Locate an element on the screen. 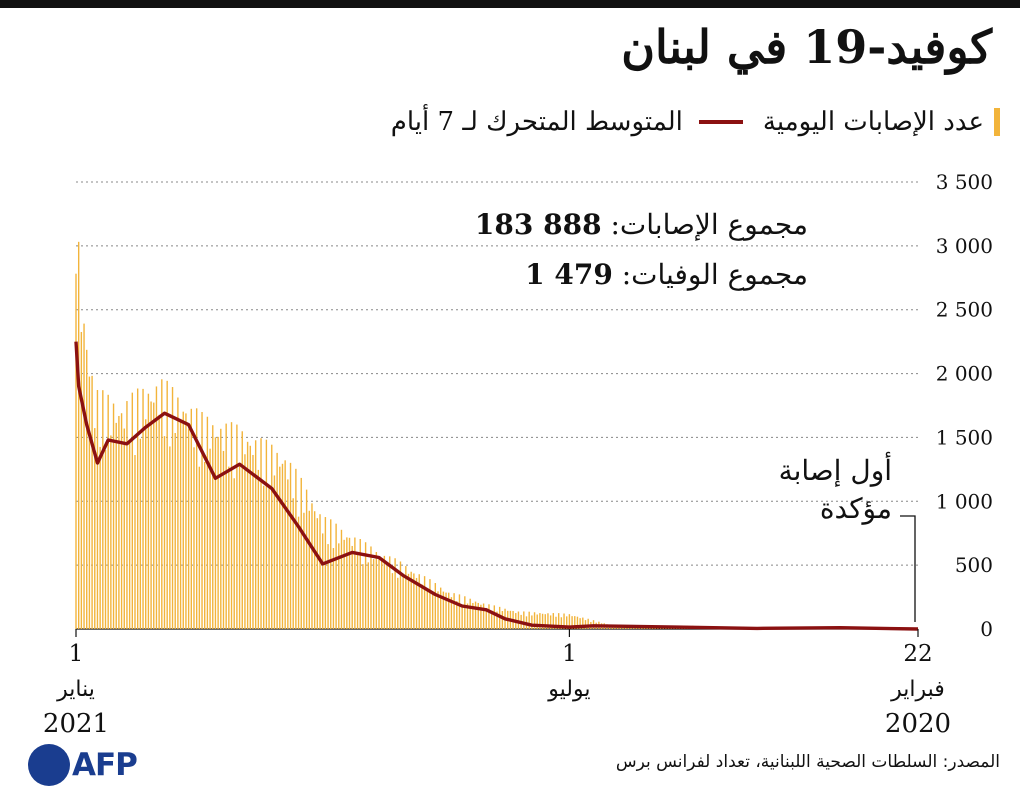 The width and height of the screenshot is (1020, 796). x-tick-year: 2020 is located at coordinates (918, 724).